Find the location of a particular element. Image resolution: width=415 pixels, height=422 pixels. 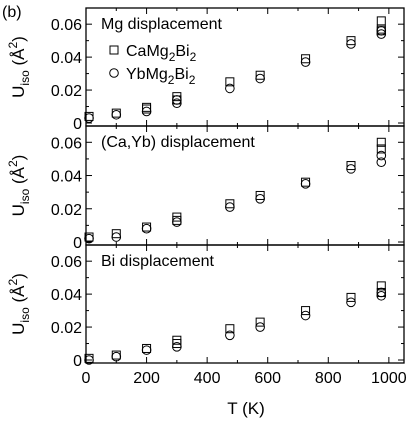

legend-entry: YbMg2Bi2 is located at coordinates (161, 76).